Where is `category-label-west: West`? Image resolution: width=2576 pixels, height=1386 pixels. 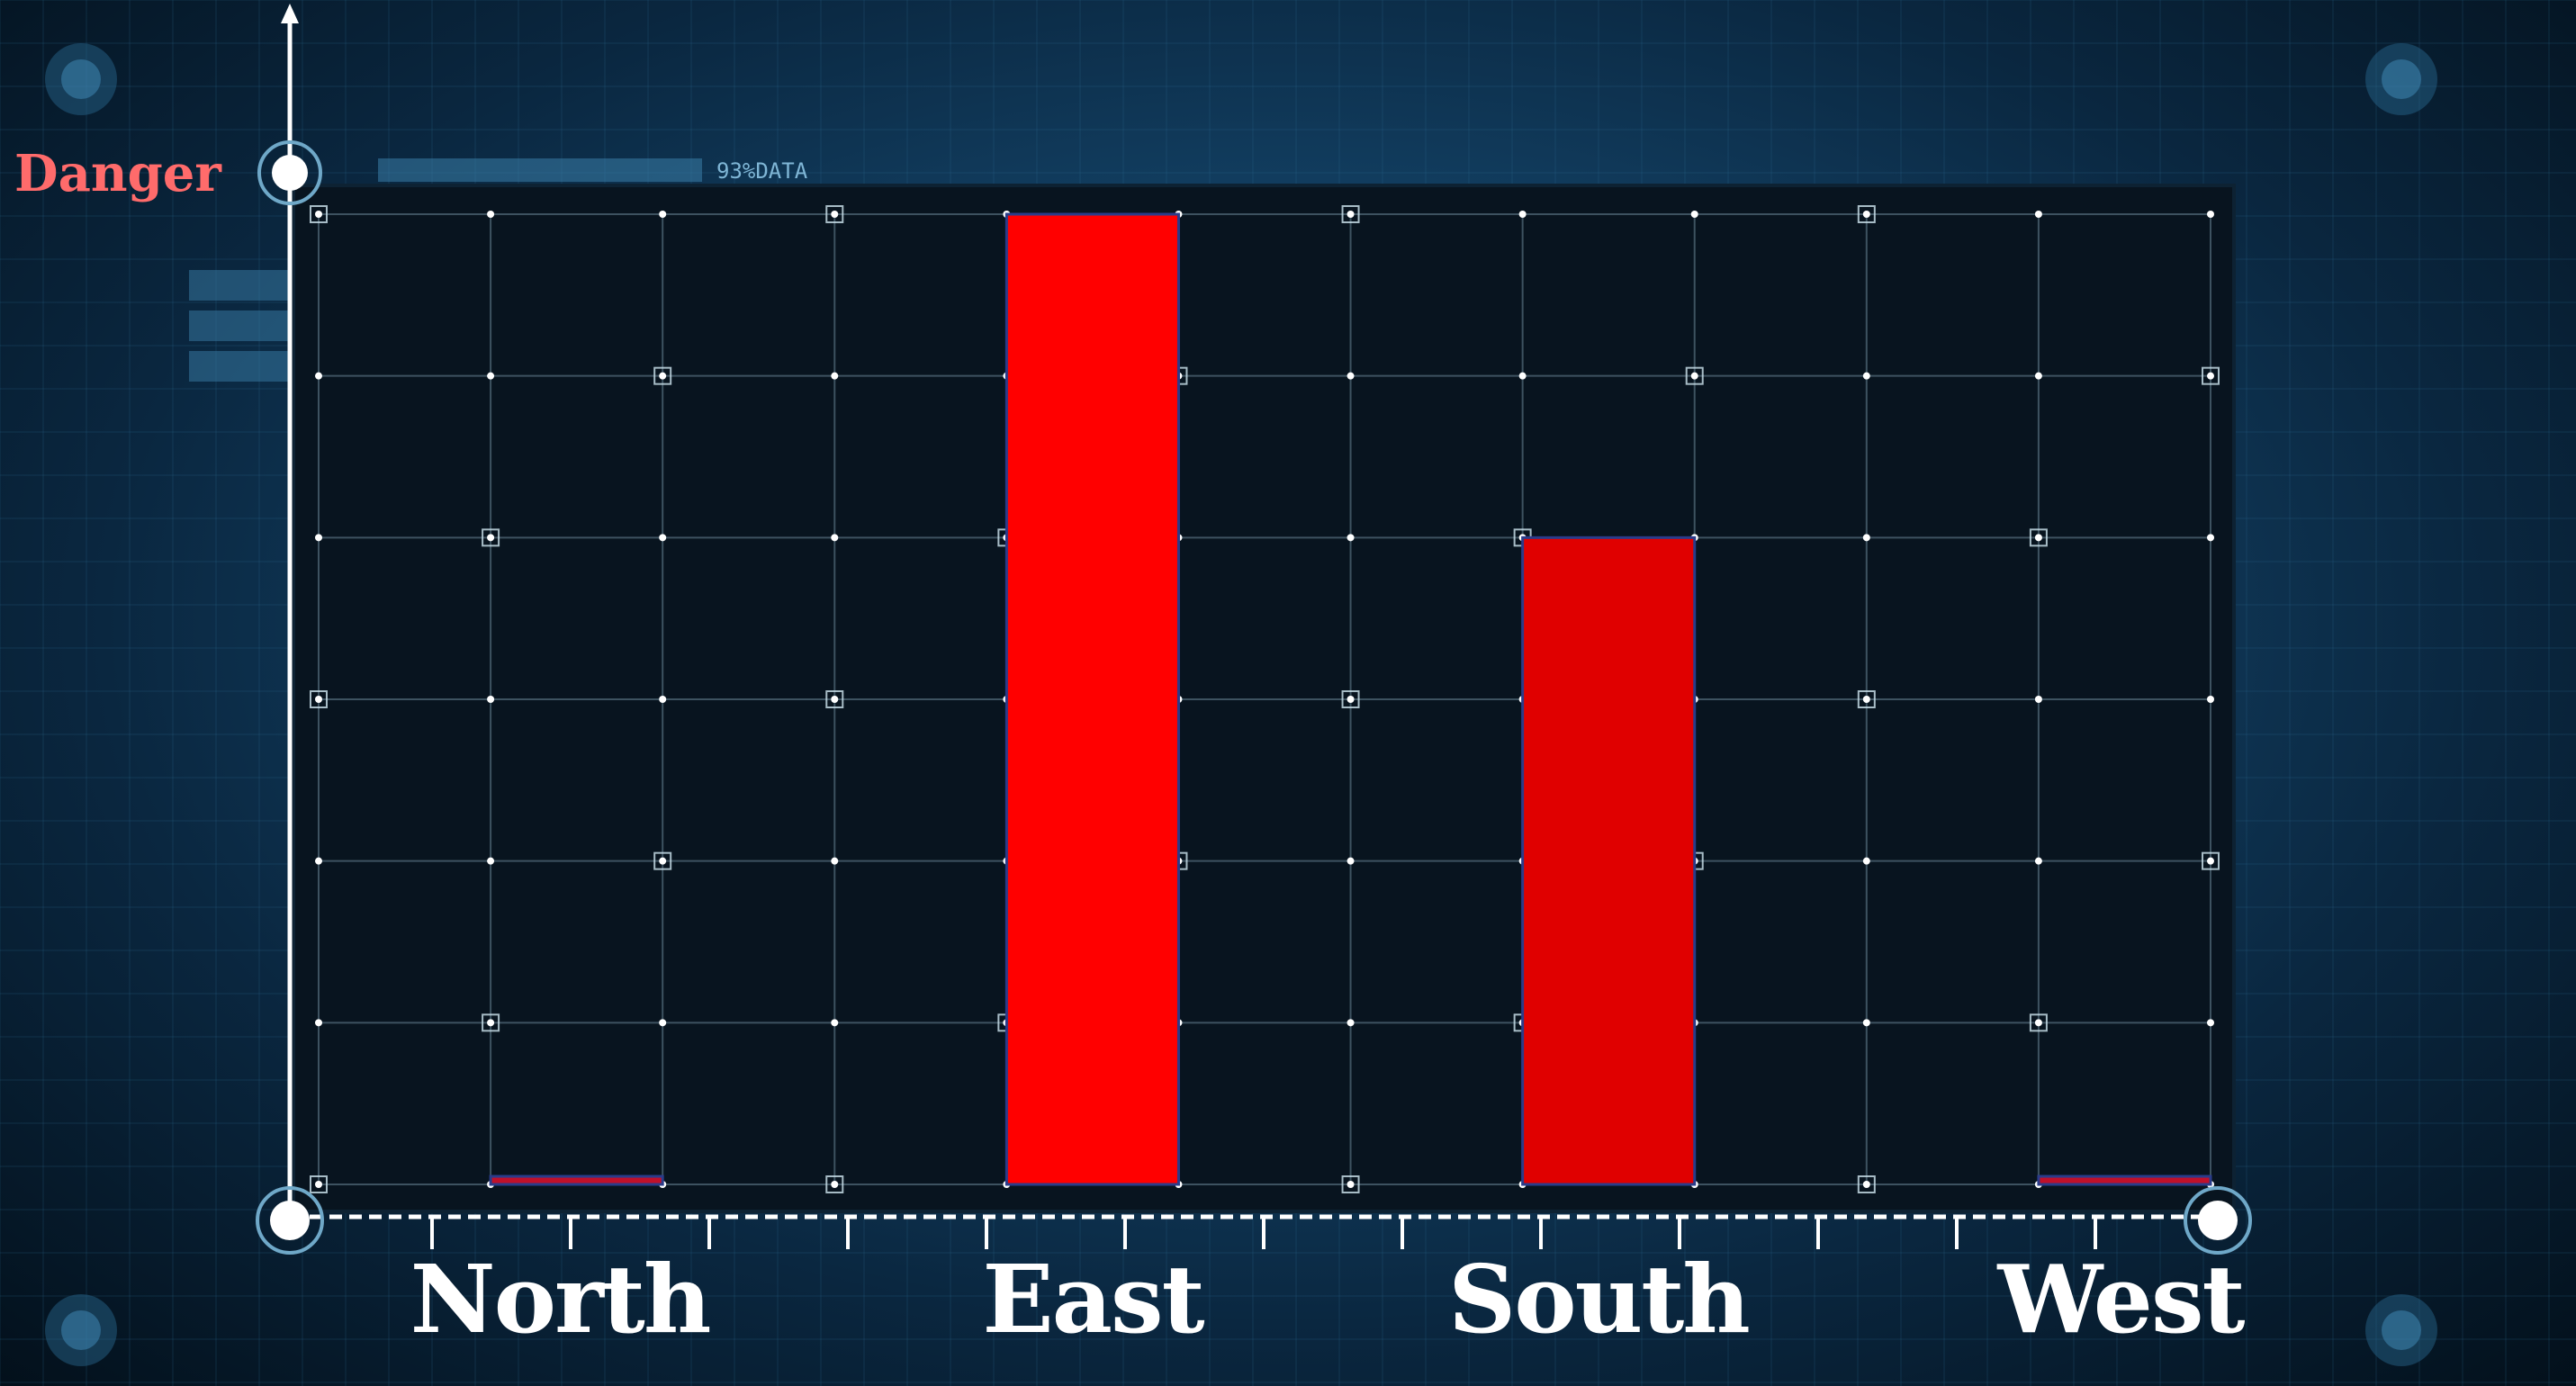 category-label-west: West is located at coordinates (2120, 1299).